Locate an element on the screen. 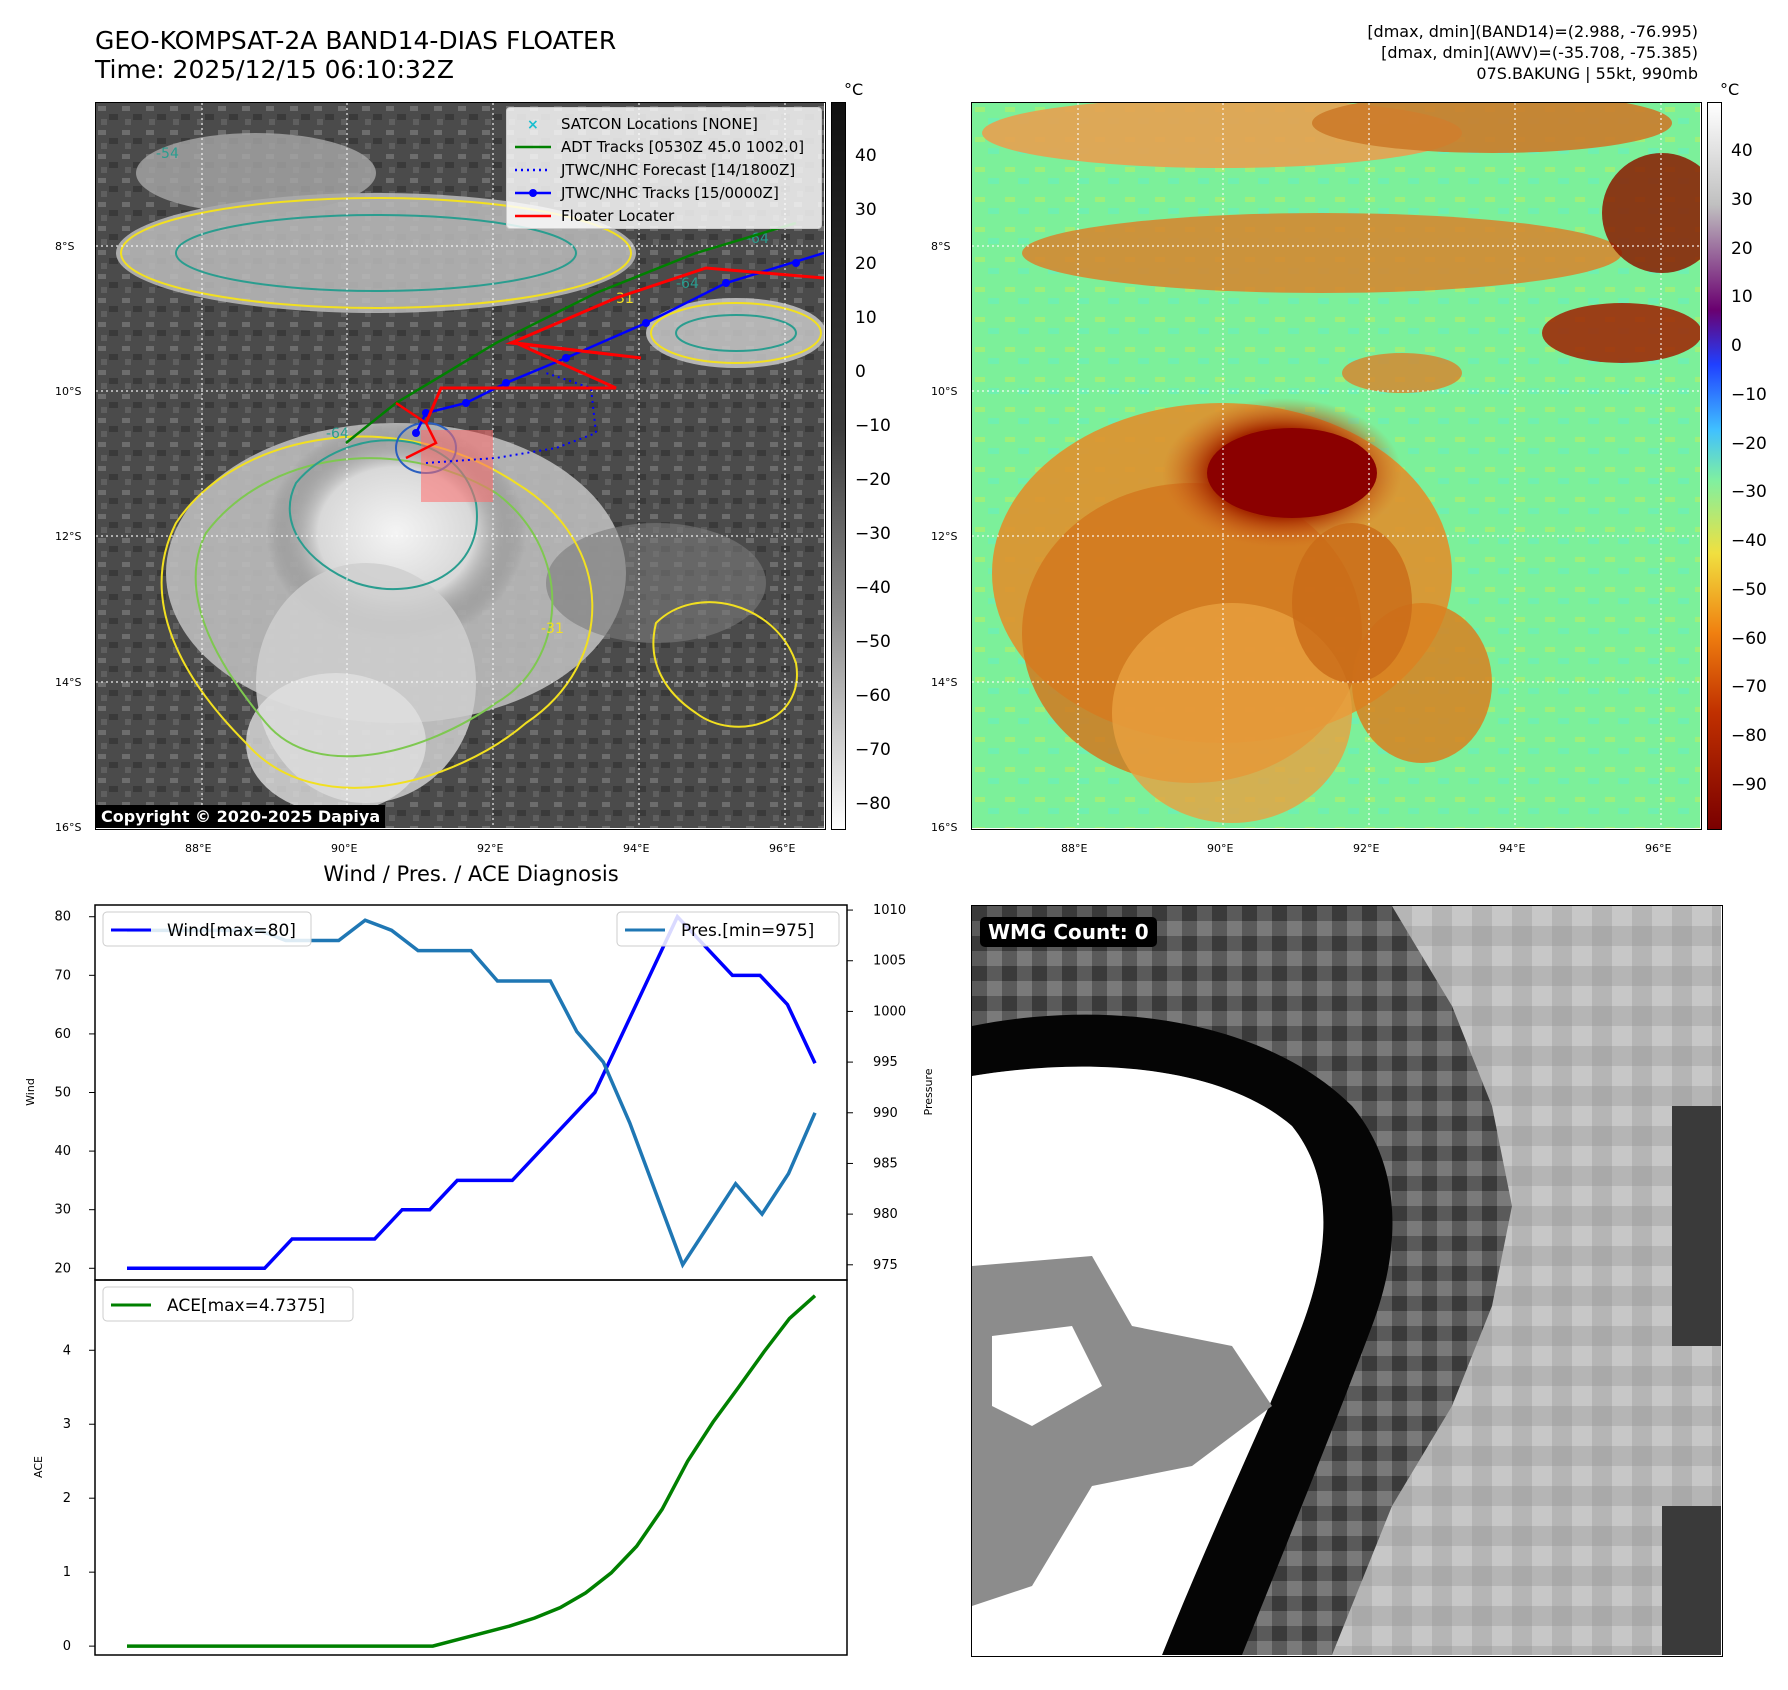  series-line-pressure is located at coordinates (472, 1093).